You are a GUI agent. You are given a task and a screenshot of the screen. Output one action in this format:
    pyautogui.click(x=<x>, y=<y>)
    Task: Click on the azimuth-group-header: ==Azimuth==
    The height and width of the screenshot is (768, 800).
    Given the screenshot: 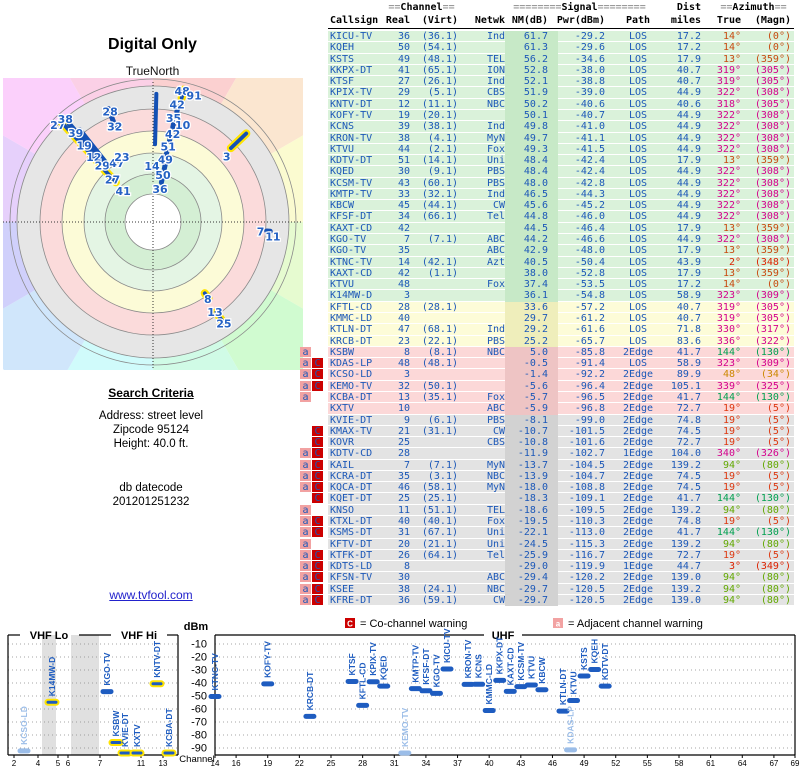 What is the action you would take?
    pyautogui.click(x=753, y=7)
    